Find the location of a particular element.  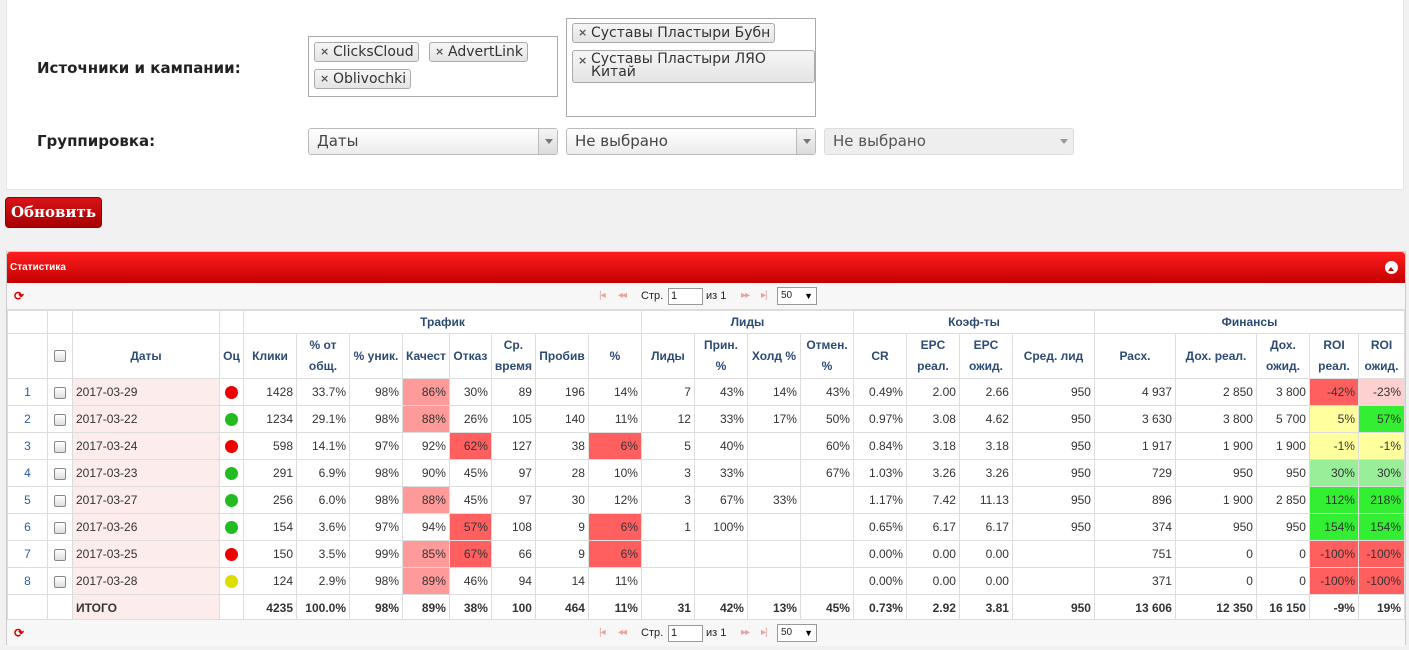

select-all-checkbox is located at coordinates (60, 356).